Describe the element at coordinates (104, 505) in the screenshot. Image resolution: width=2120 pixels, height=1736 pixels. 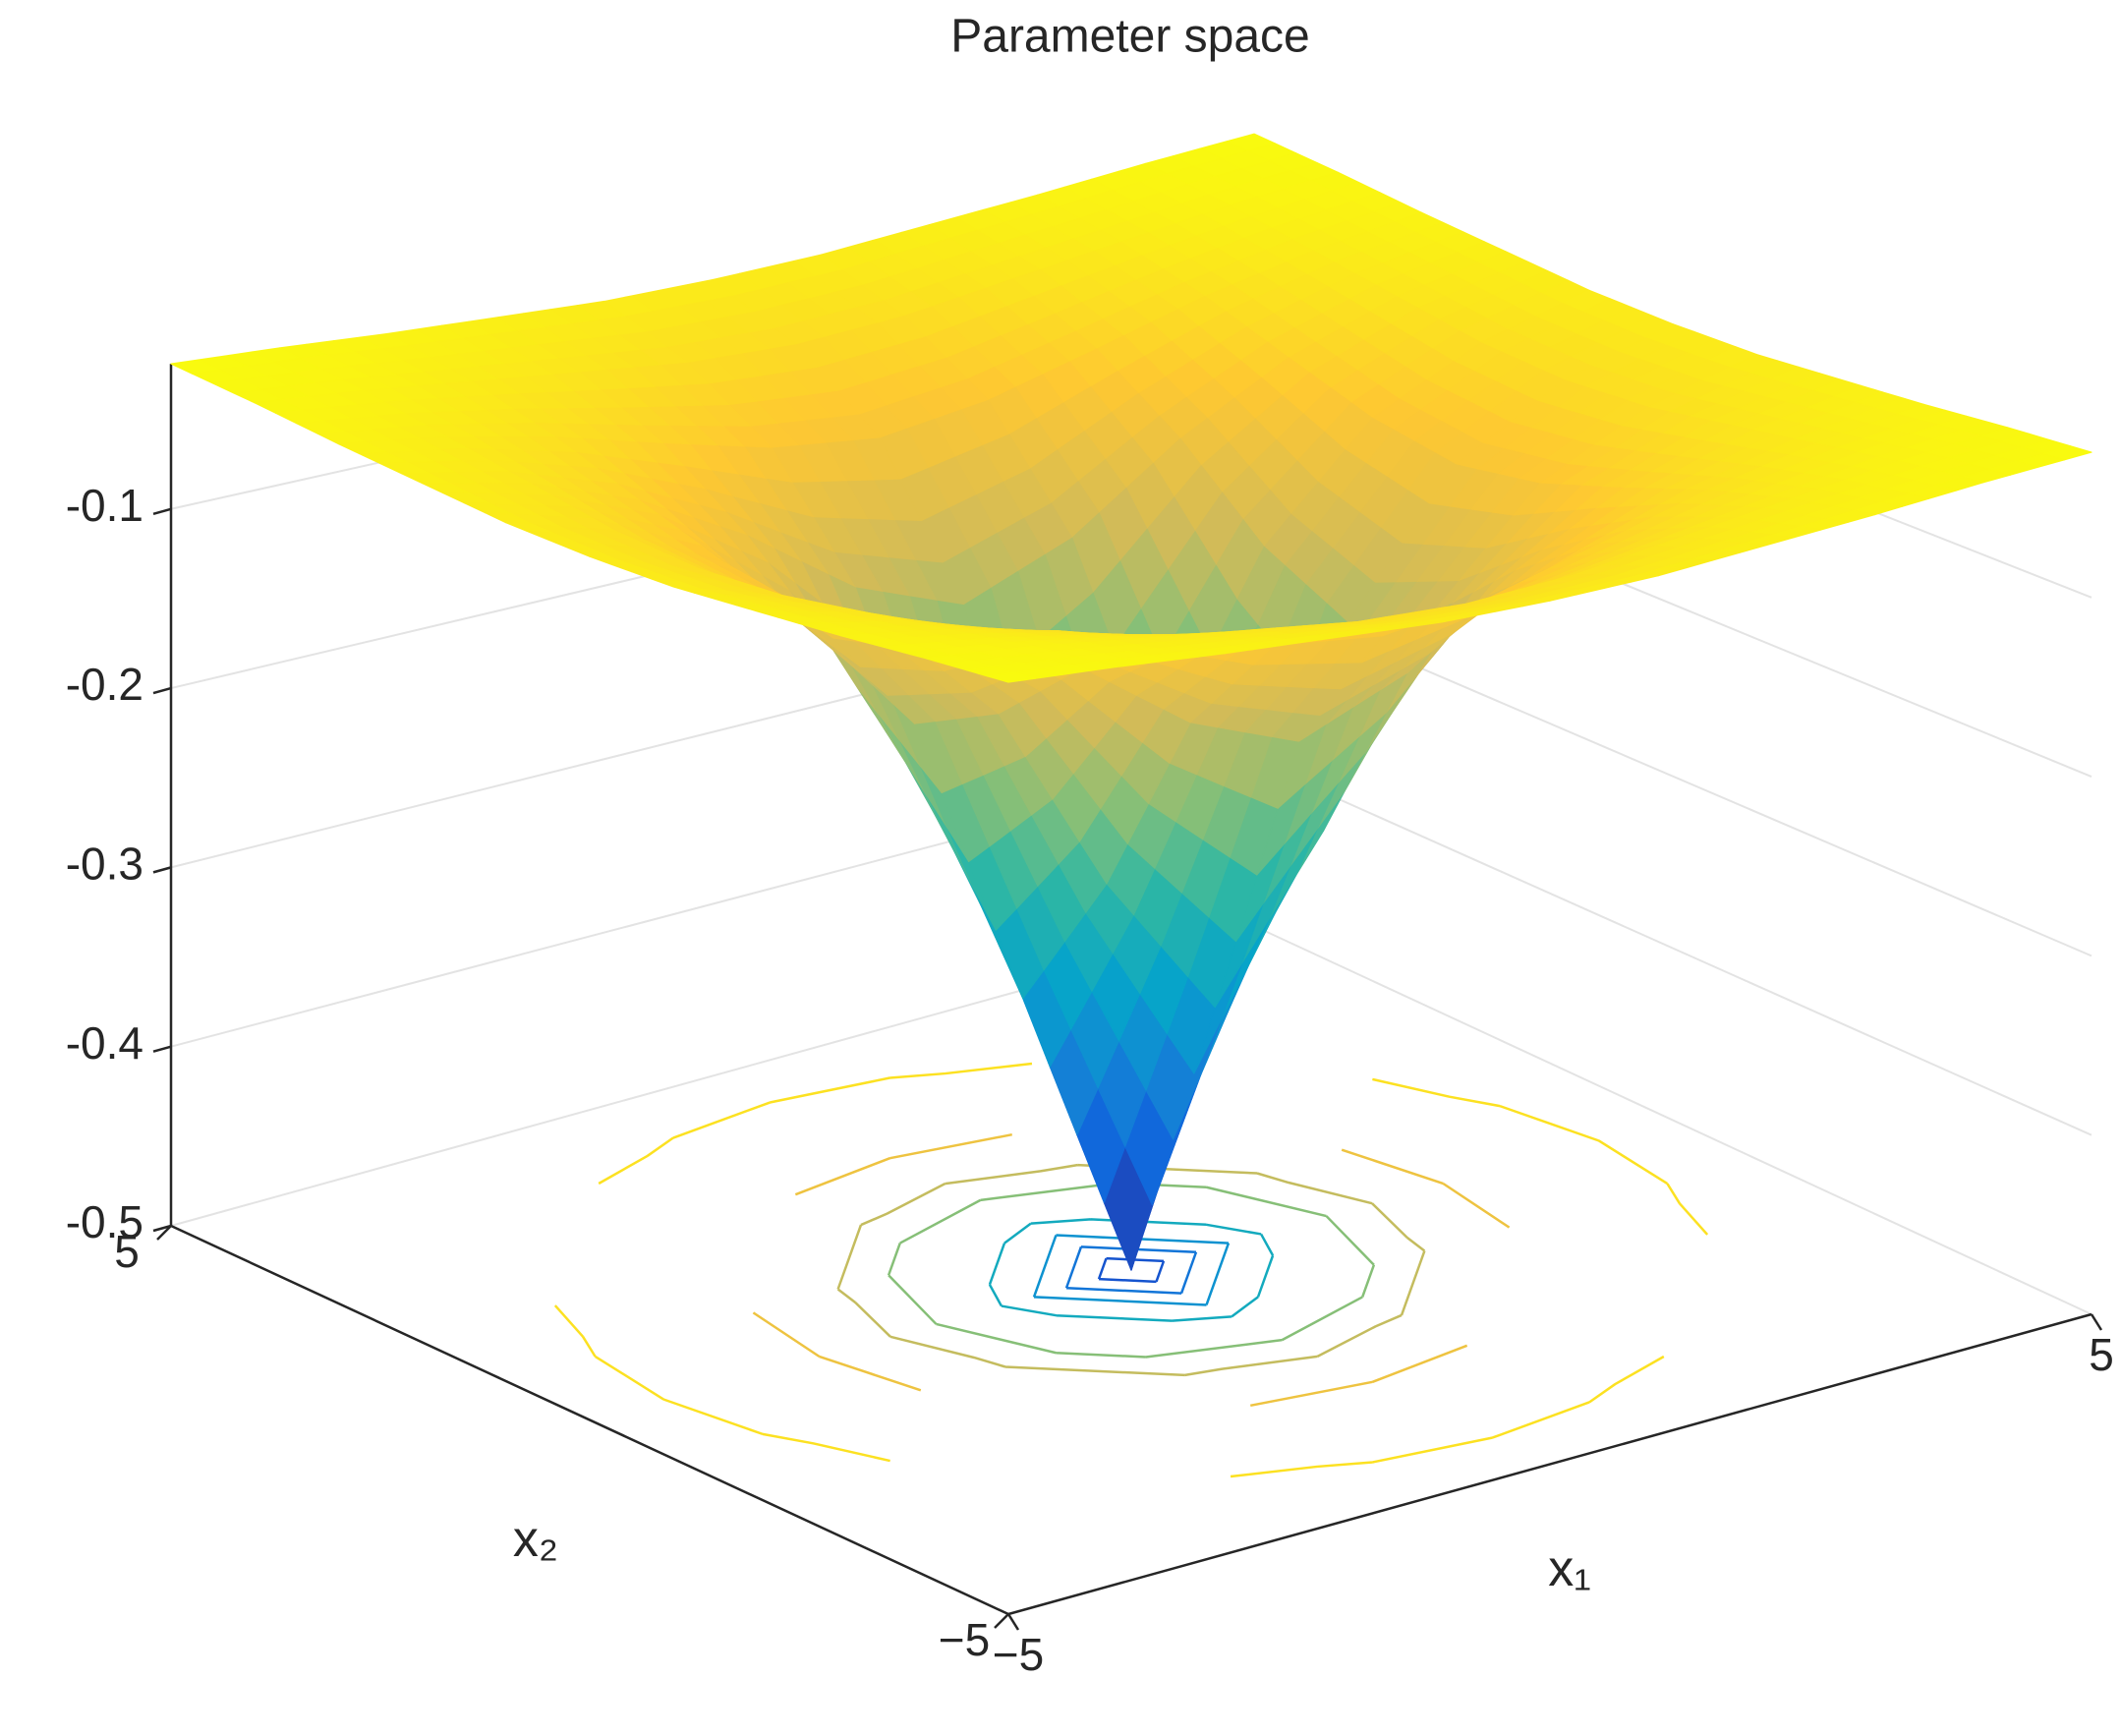
I see `z-tick-label: -0.1` at that location.